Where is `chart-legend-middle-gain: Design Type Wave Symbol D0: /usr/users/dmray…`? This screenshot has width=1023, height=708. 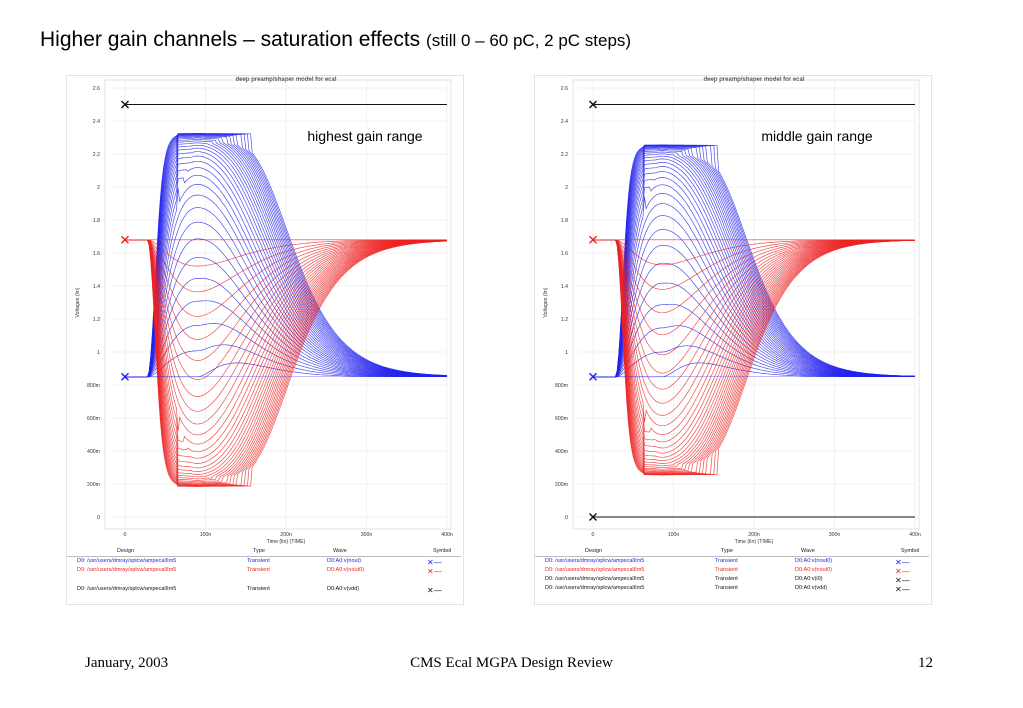
chart-legend-middle-gain: Design Type Wave Symbol D0: /usr/users/dmray… is located at coordinates (732, 574).